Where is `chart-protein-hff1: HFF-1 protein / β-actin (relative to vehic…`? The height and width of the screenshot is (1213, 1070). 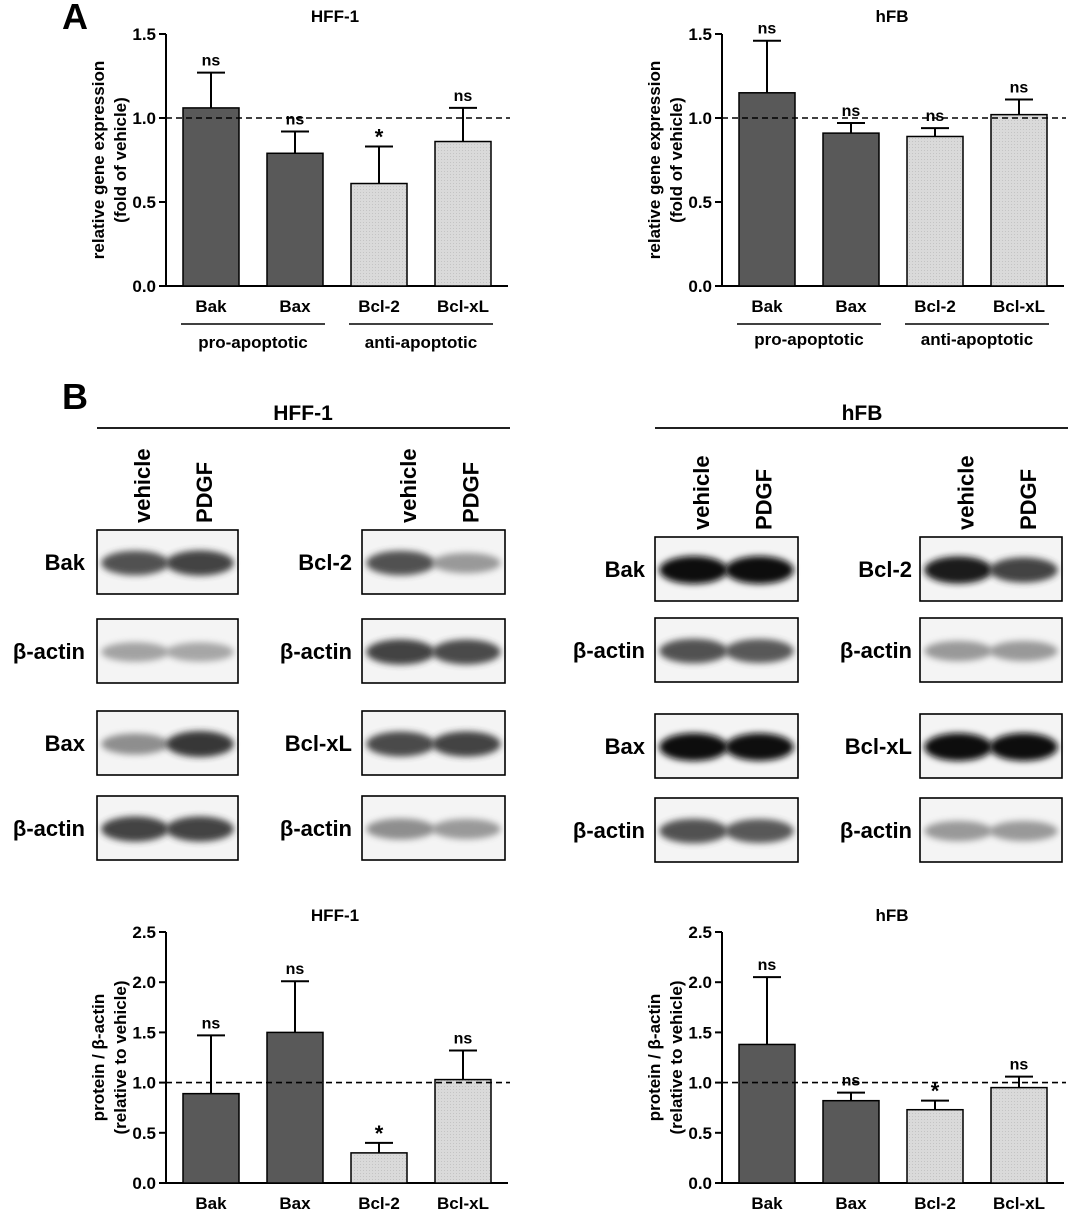 chart-protein-hff1: HFF-1 protein / β-actin (relative to vehic… is located at coordinates (299, 1059).